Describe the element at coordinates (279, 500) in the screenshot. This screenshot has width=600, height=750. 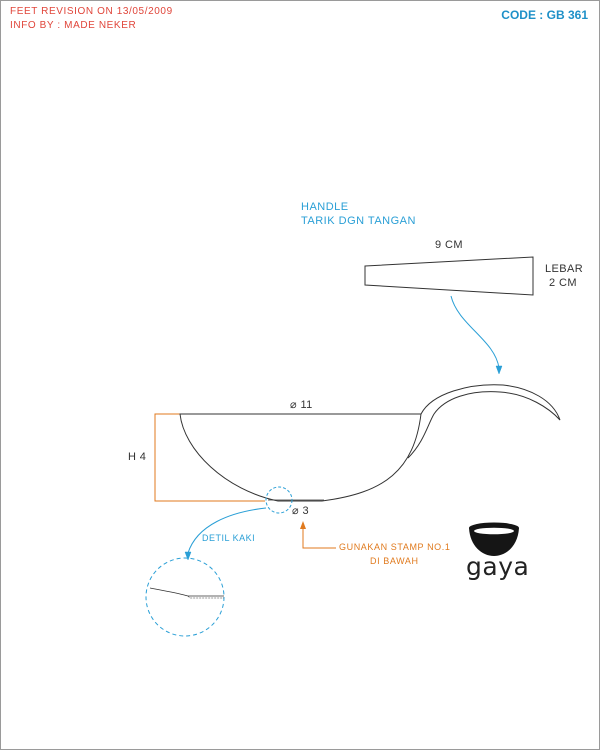
I see `foot-detail-marker` at that location.